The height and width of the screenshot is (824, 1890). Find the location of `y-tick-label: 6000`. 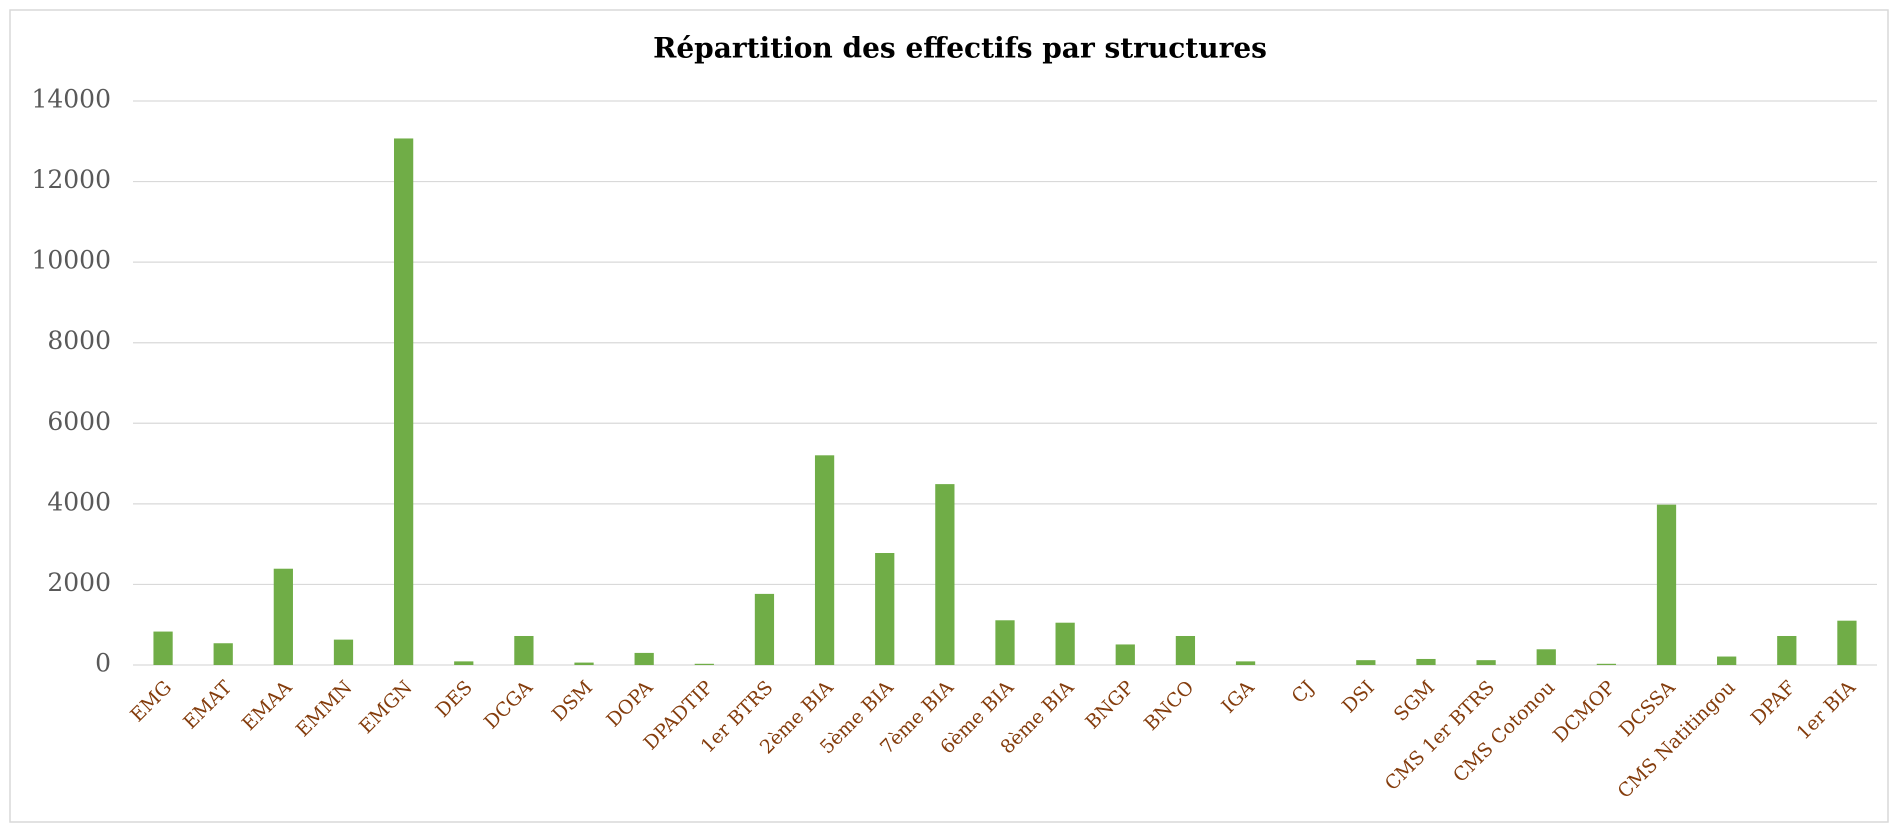

y-tick-label: 6000 is located at coordinates (79, 421).